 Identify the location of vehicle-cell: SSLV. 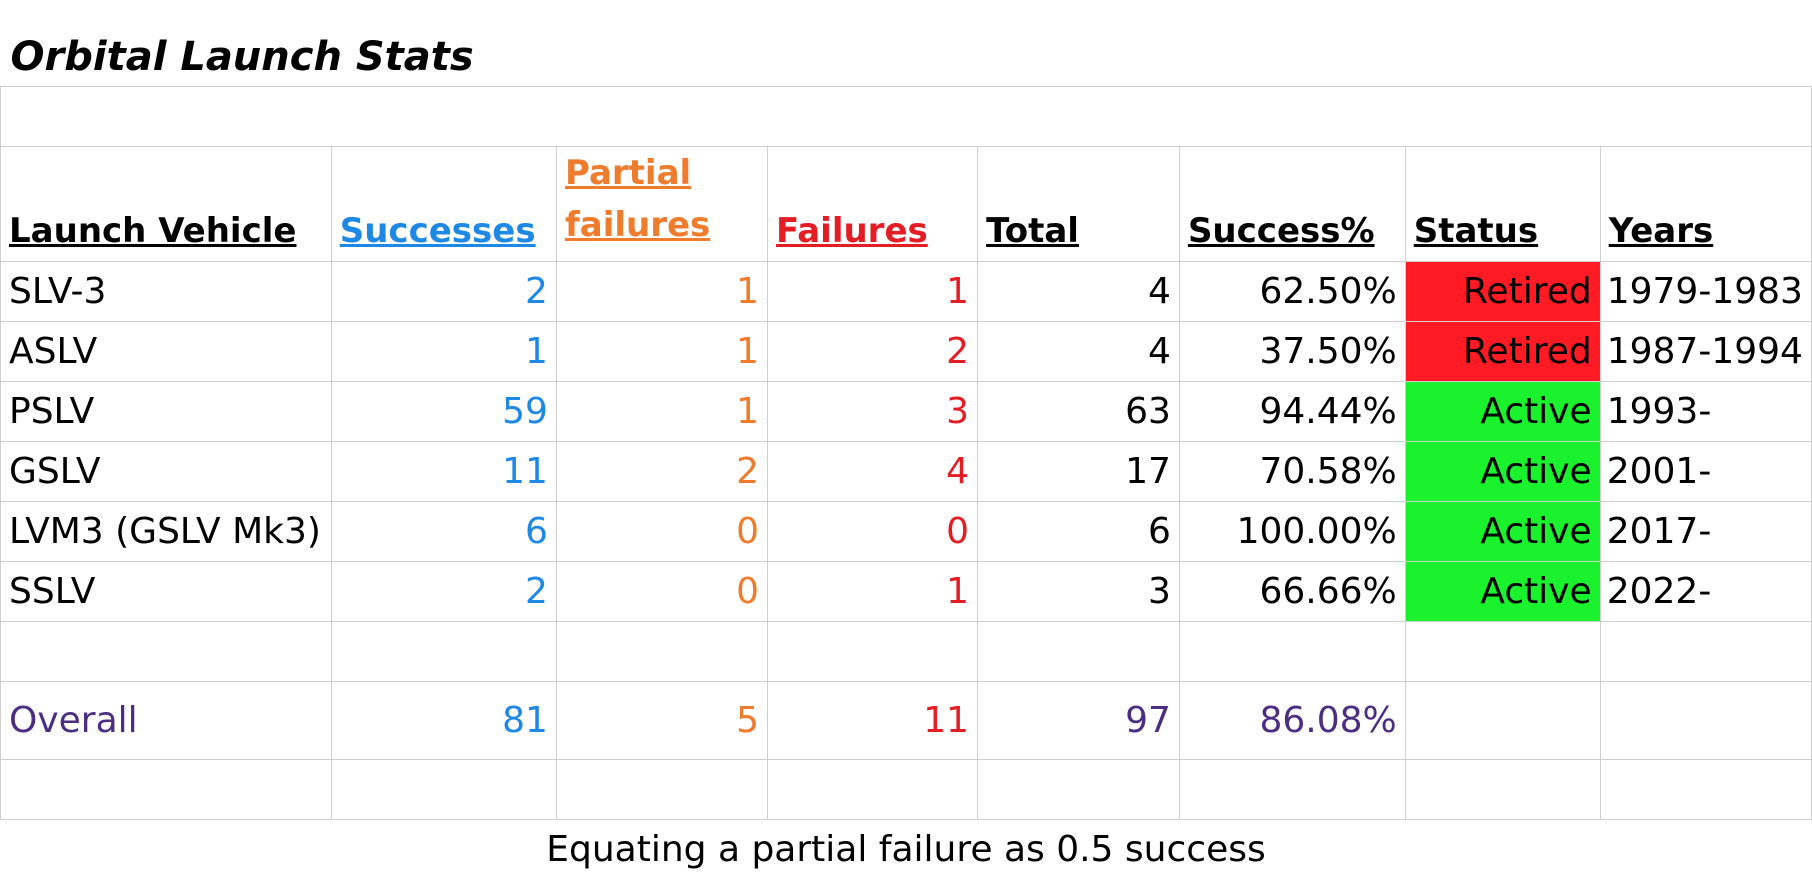
(166, 591).